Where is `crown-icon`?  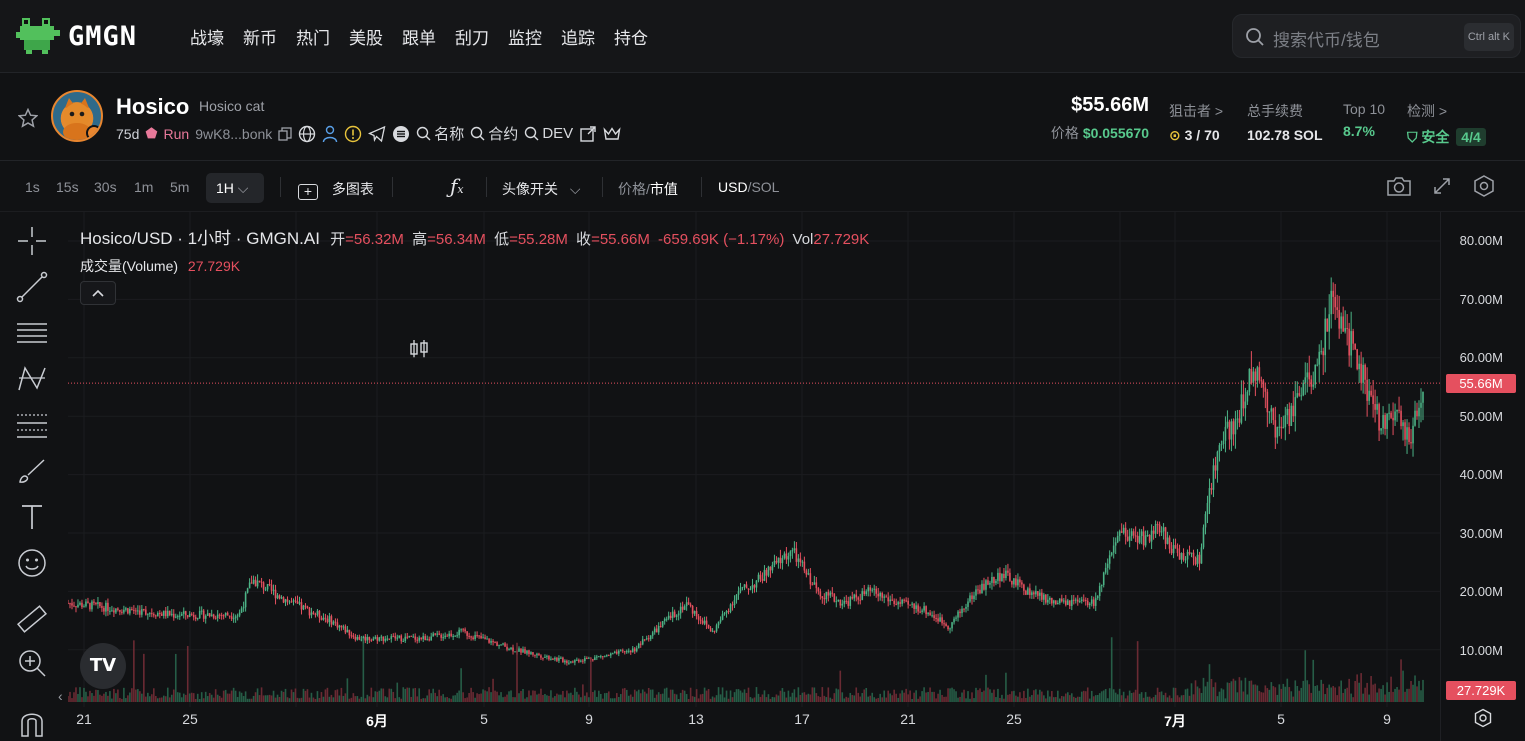
crown-icon is located at coordinates (612, 134).